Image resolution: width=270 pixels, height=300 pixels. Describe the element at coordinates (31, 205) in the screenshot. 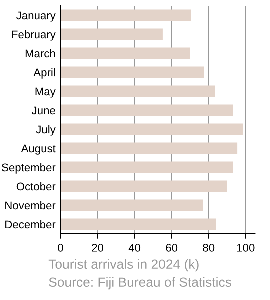

I see `y-tick-label: November` at that location.